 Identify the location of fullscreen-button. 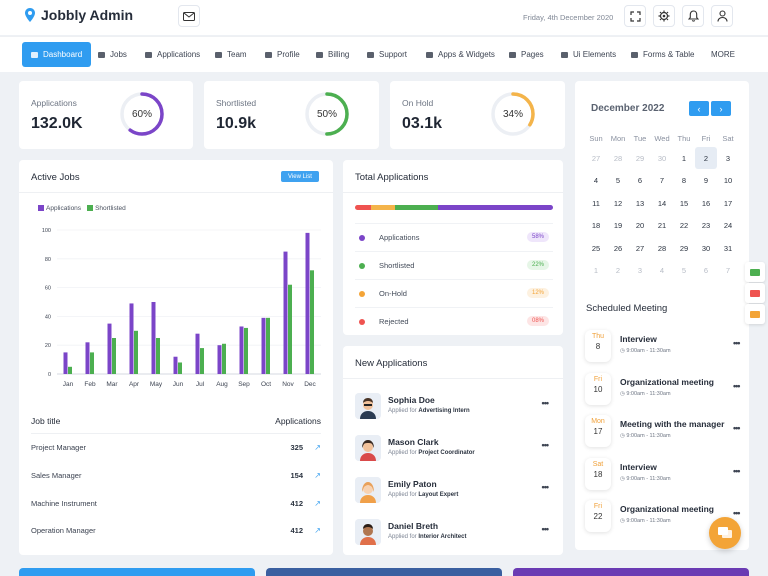
(635, 16).